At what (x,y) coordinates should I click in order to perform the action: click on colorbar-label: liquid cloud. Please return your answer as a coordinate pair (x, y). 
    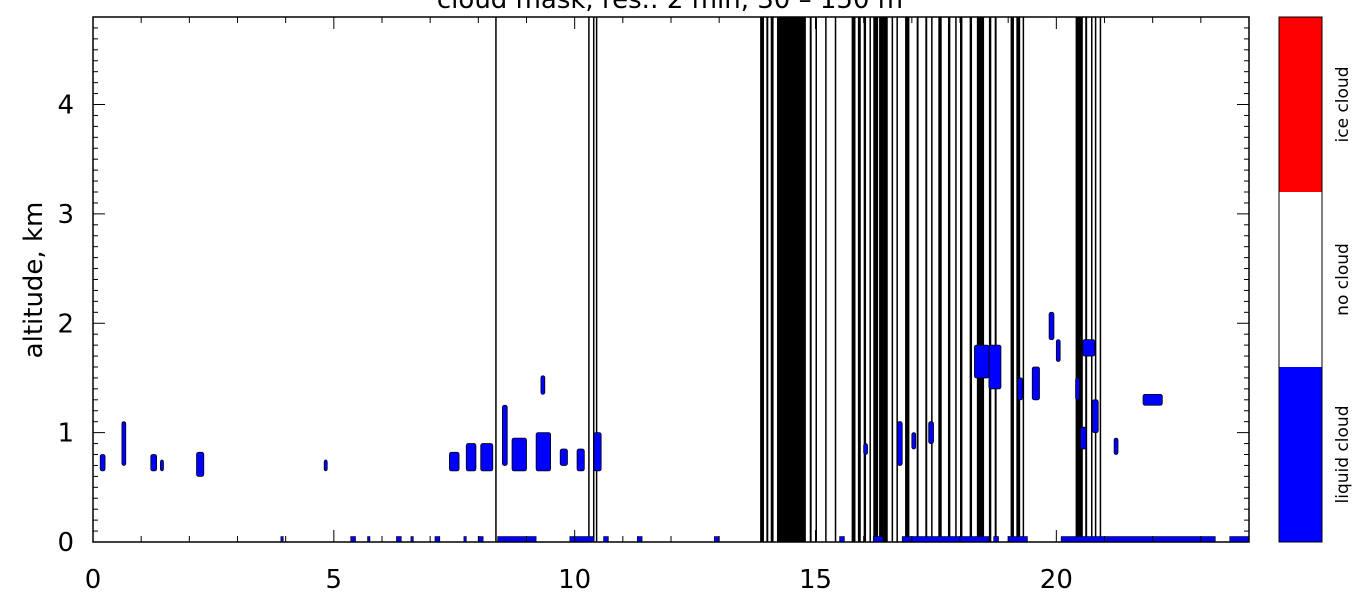
    Looking at the image, I should click on (1342, 455).